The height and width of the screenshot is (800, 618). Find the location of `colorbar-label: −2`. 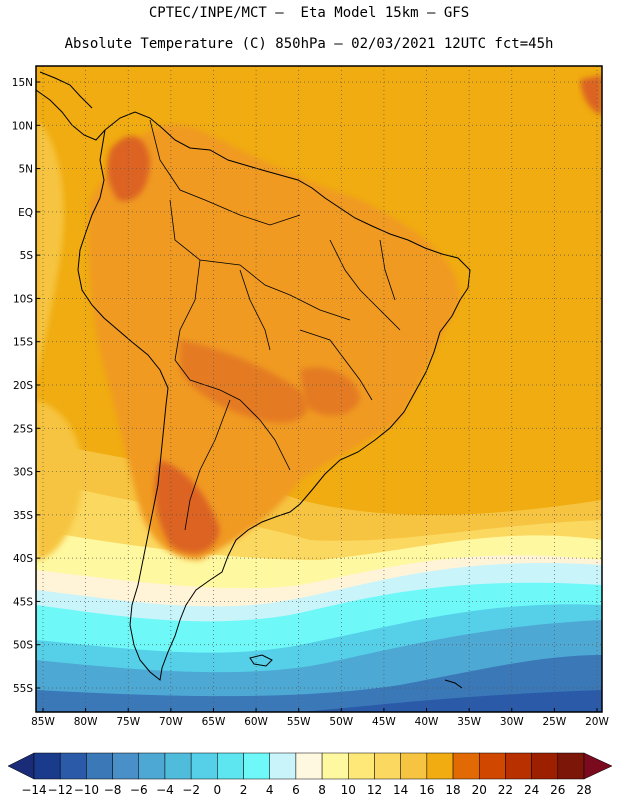

colorbar-label: −2 is located at coordinates (191, 790).